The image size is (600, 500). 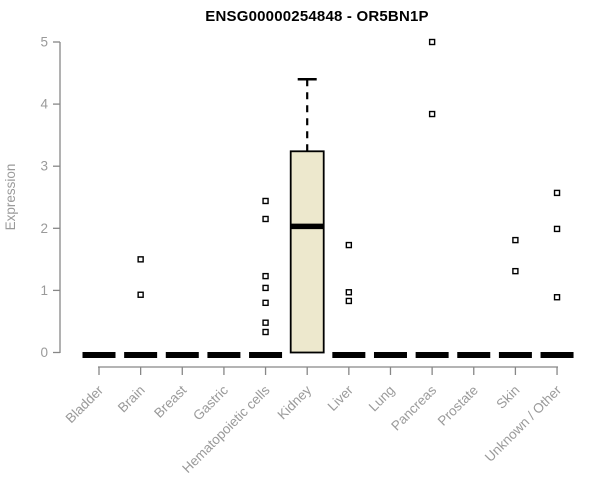 I want to click on zero-bar-gastric, so click(x=224, y=355).